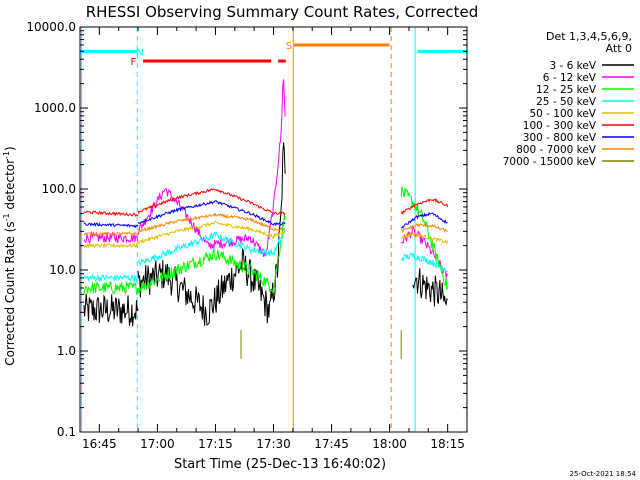  I want to click on y-axis-label: Corrected Count Rate (s-1 detector-1), so click(9, 255).